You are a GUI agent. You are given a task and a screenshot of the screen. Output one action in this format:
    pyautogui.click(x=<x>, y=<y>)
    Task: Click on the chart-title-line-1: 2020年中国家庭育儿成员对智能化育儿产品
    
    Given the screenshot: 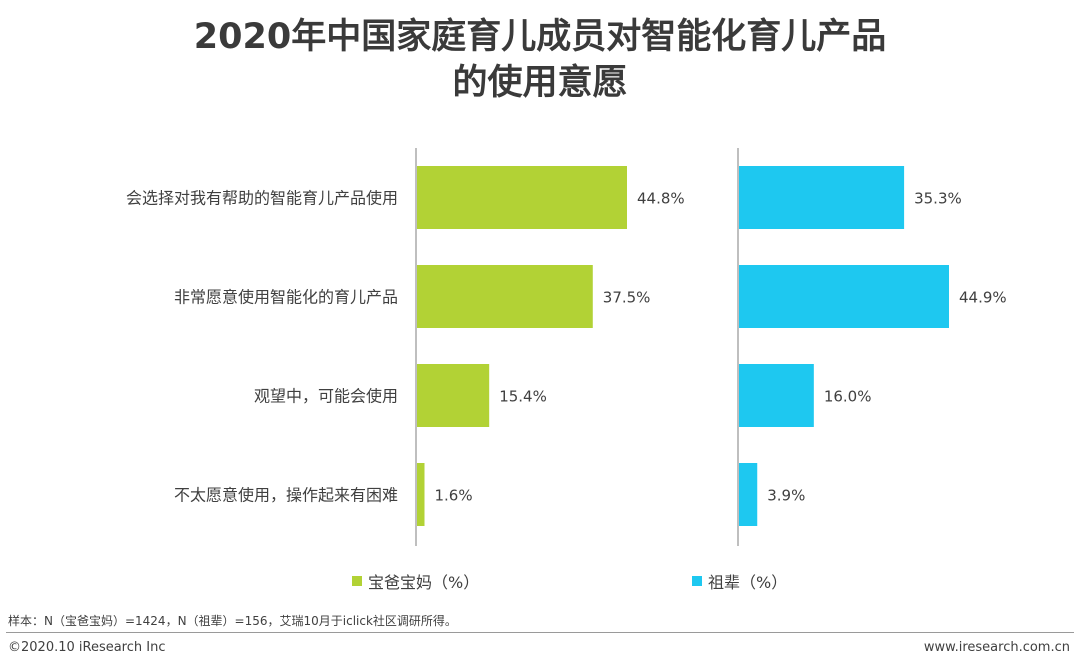 What is the action you would take?
    pyautogui.click(x=540, y=37)
    